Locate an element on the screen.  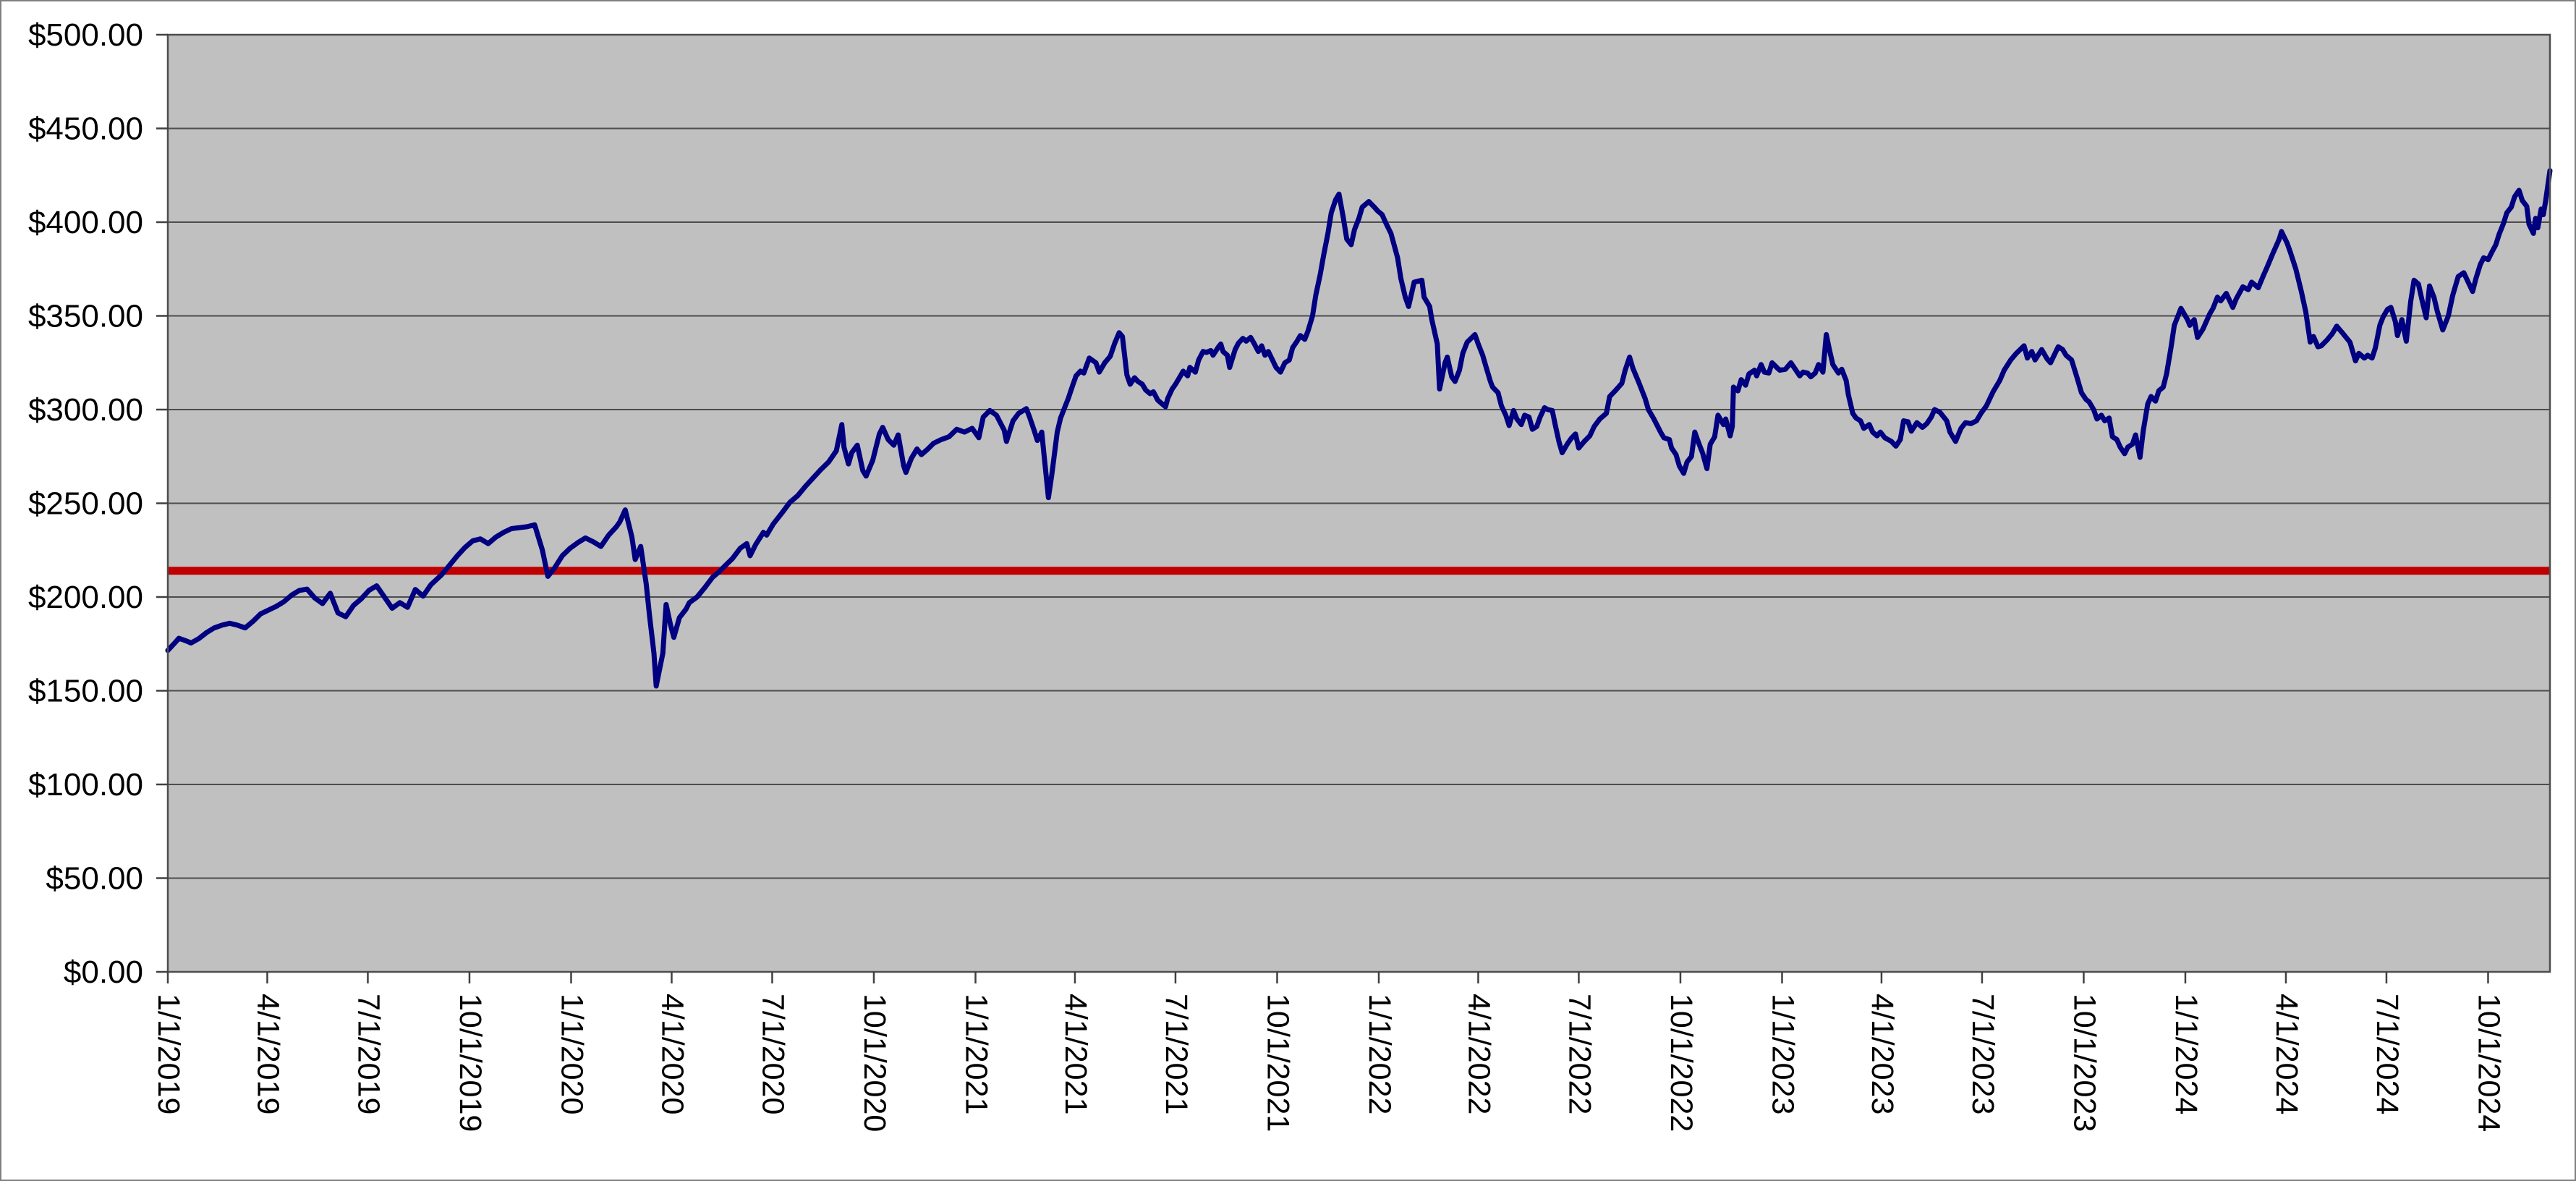
x-axis-label: 7/1/2023 is located at coordinates (1982, 1054).